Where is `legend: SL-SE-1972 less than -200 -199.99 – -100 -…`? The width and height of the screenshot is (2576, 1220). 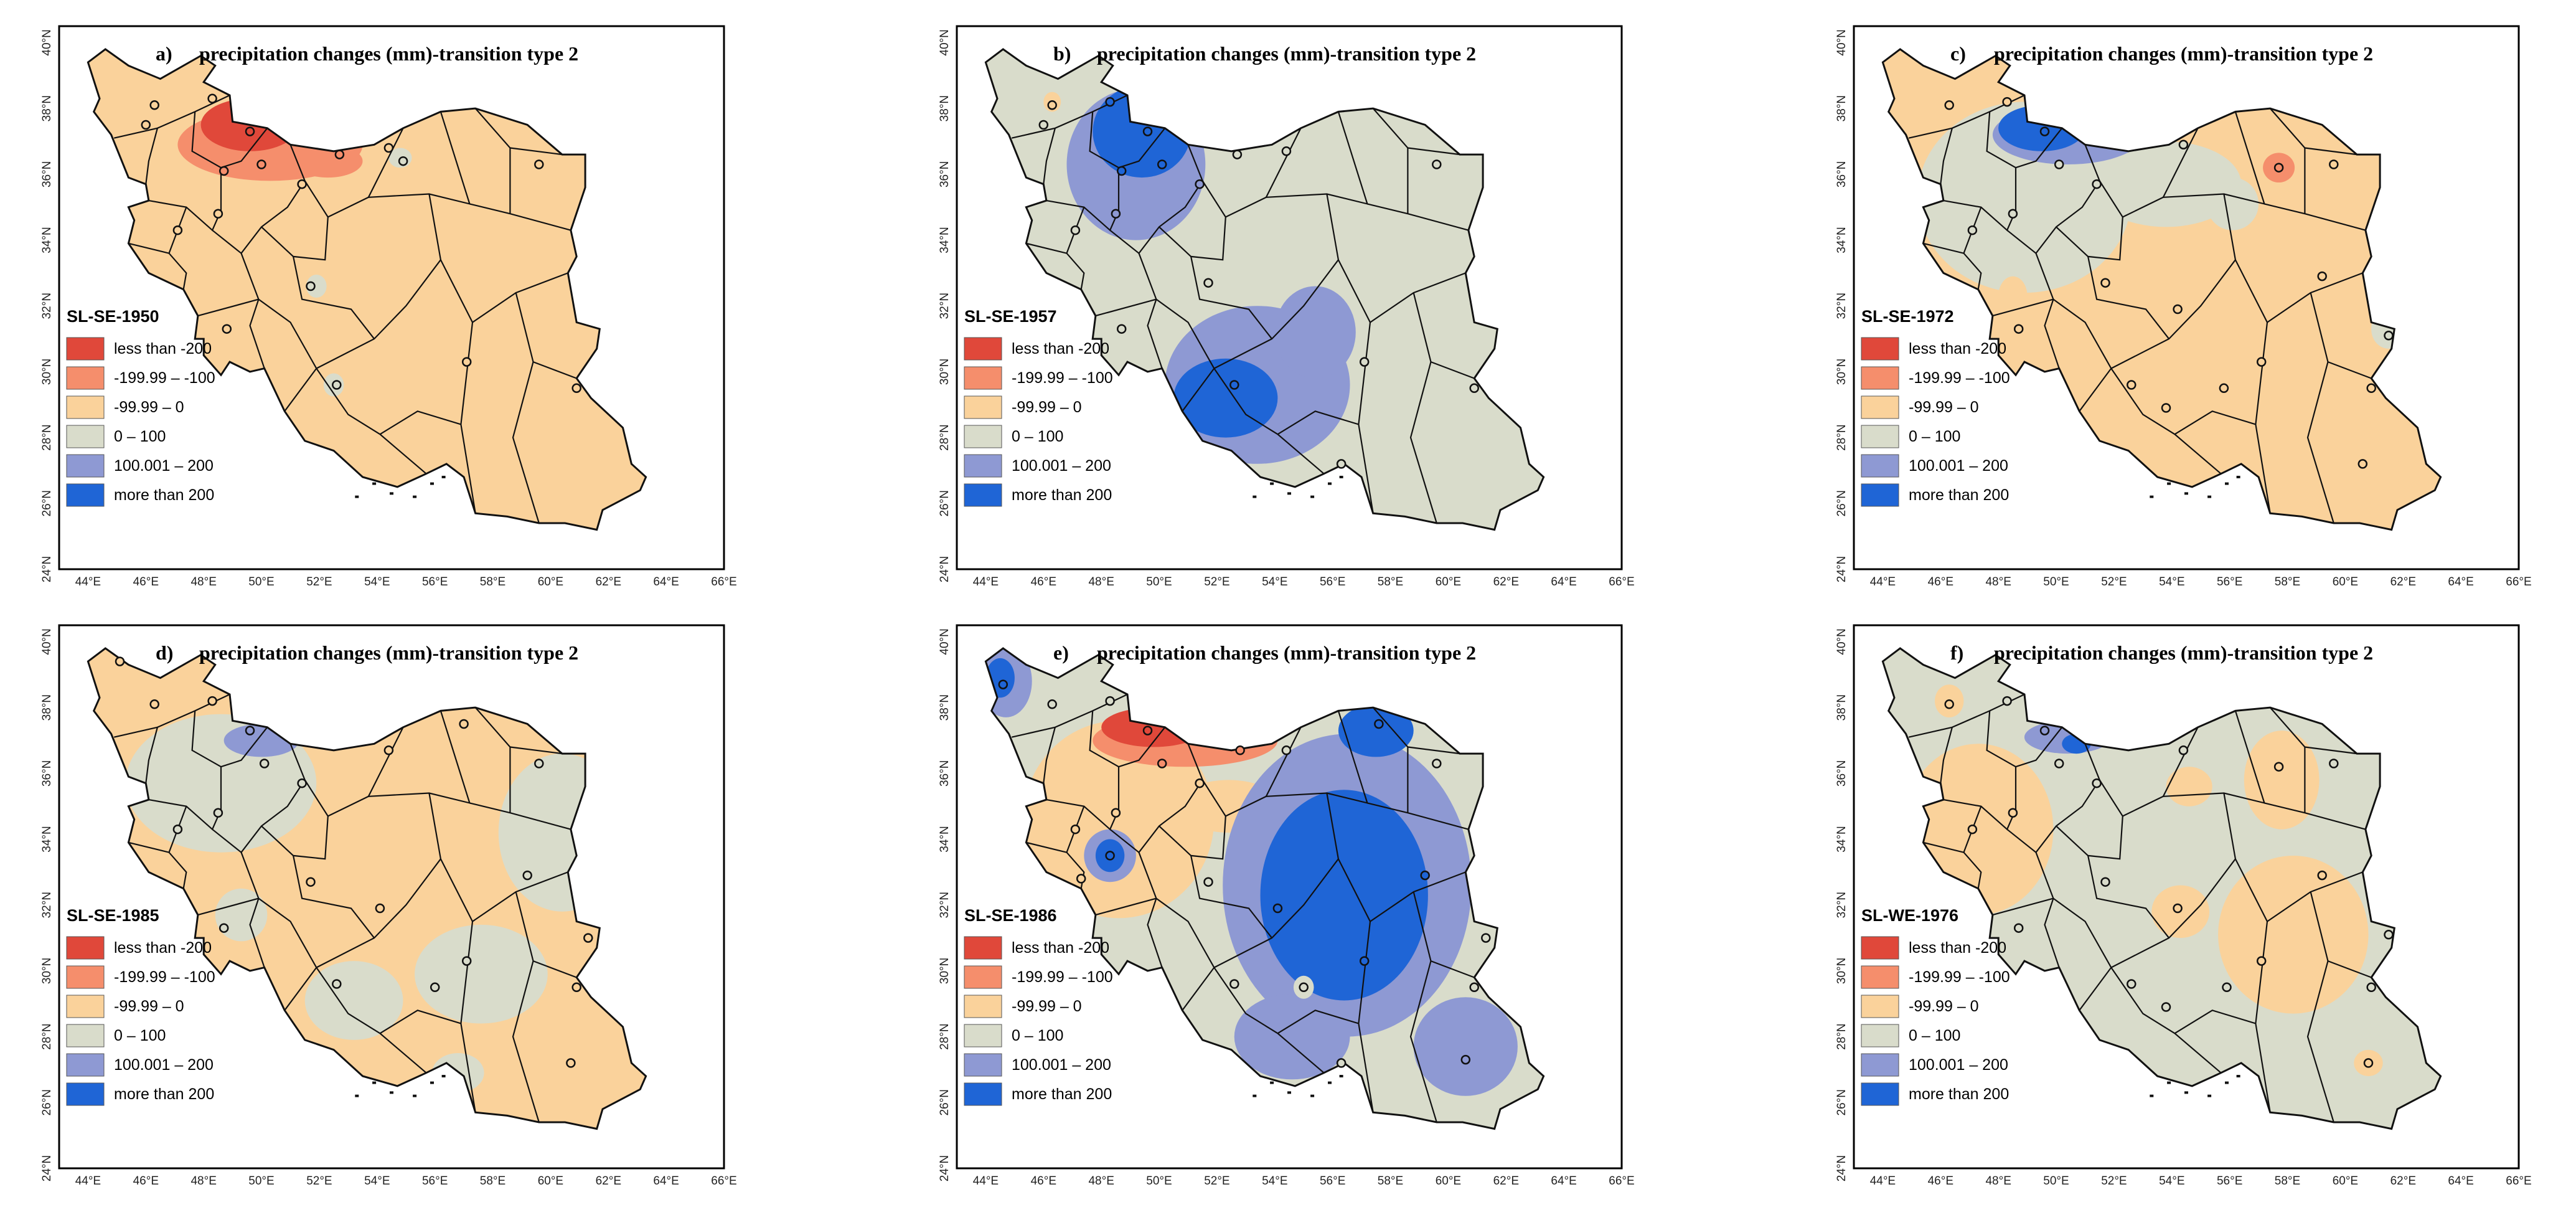 legend: SL-SE-1972 less than -200 -199.99 – -100 -… is located at coordinates (1935, 407).